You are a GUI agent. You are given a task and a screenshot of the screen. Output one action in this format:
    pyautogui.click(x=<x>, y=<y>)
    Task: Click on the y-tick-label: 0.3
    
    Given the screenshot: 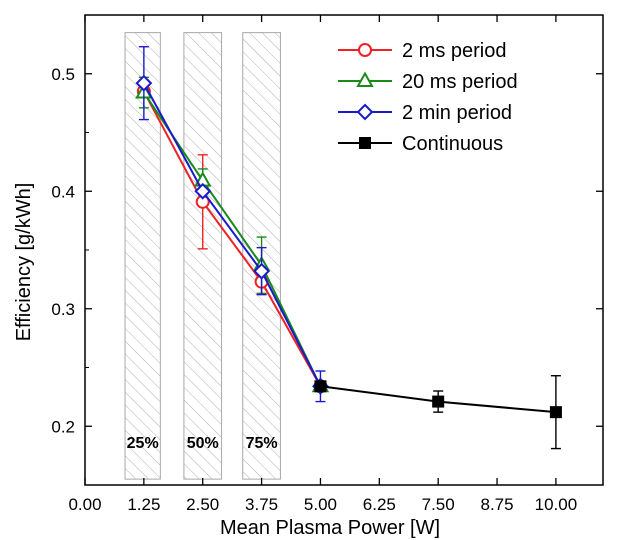 What is the action you would take?
    pyautogui.click(x=63, y=309)
    